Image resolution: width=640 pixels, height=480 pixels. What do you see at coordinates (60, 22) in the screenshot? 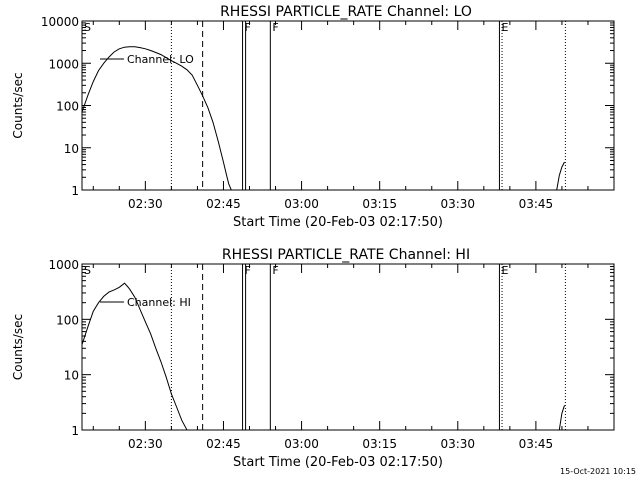
I see `y-tick-label-10000: 10000` at bounding box center [60, 22].